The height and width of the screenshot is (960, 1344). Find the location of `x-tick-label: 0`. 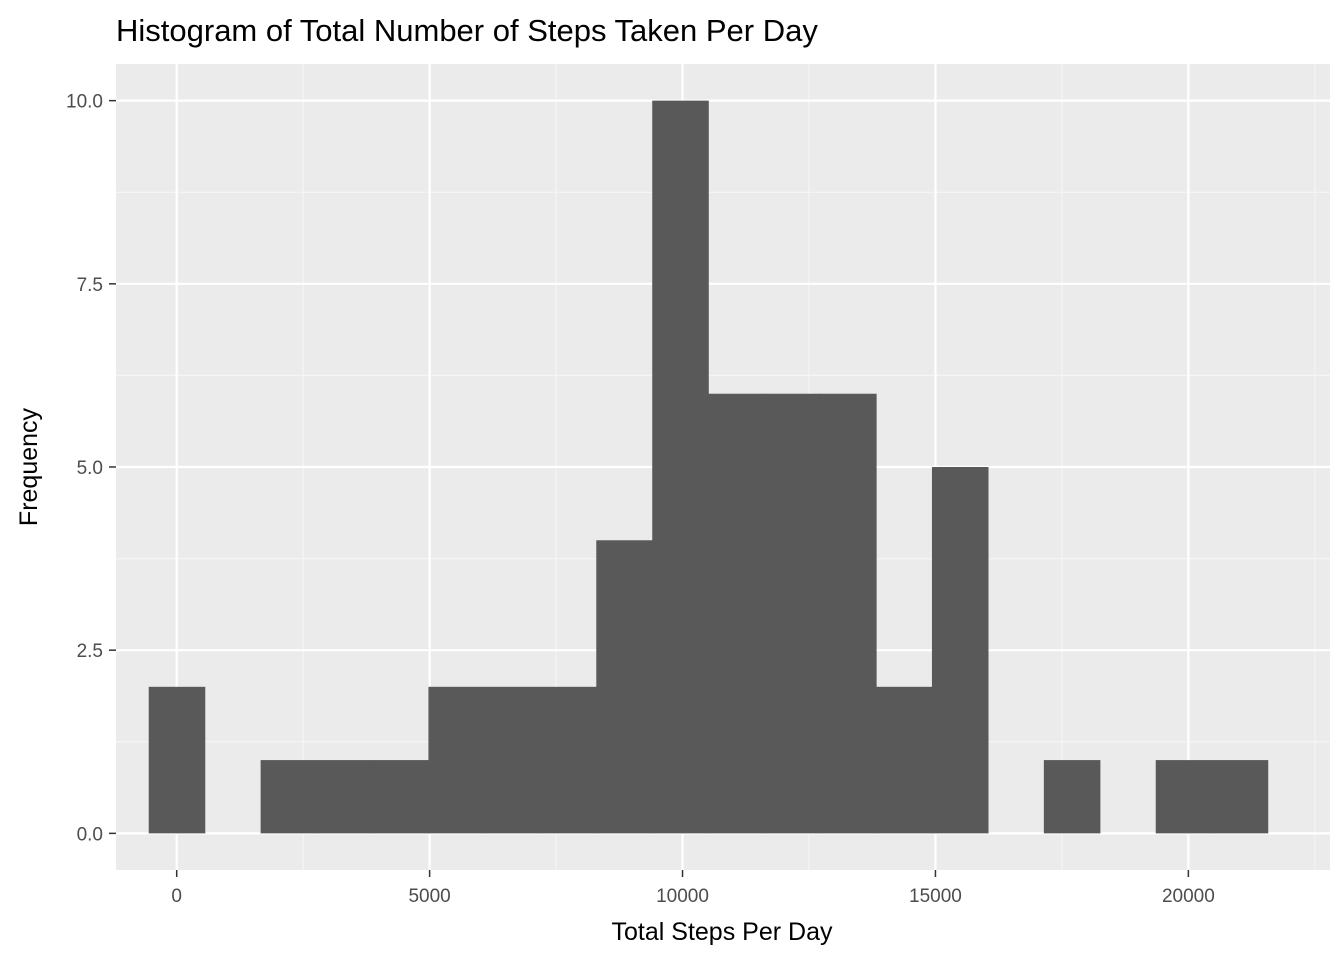

x-tick-label: 0 is located at coordinates (176, 896).